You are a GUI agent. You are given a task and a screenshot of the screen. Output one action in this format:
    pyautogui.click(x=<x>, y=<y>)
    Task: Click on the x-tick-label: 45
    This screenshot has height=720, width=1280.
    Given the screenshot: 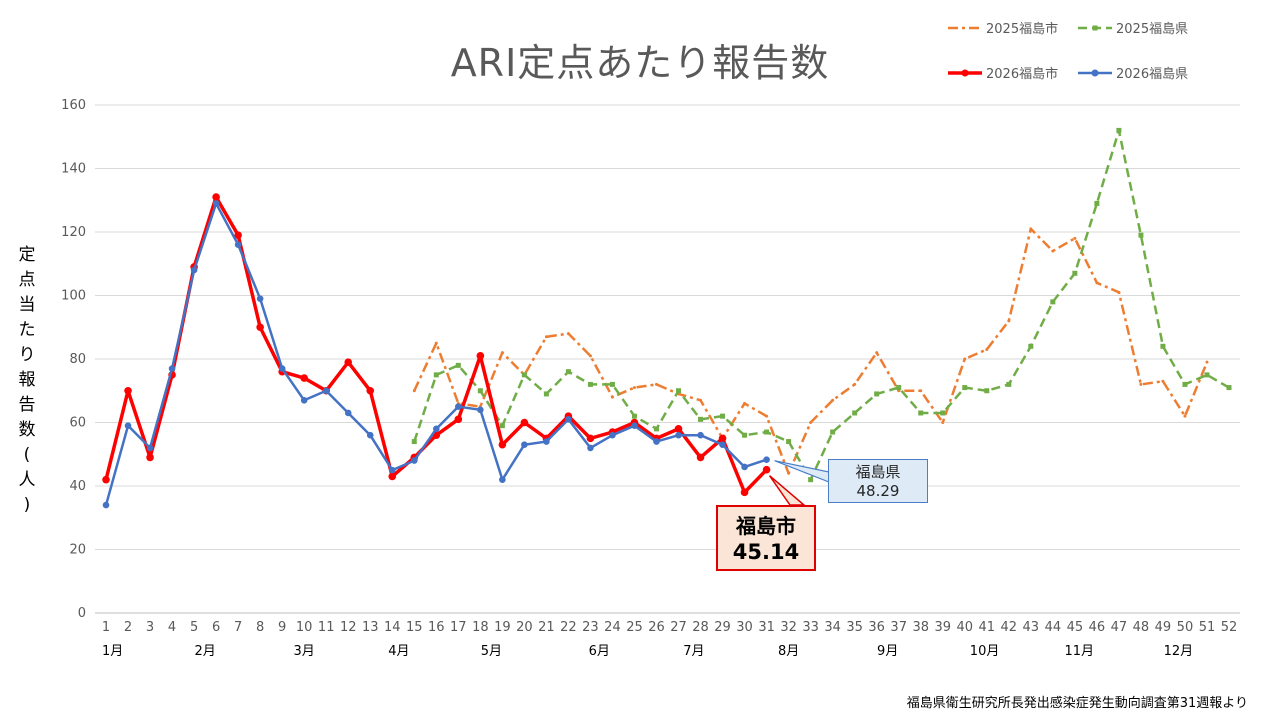 What is the action you would take?
    pyautogui.click(x=1075, y=627)
    